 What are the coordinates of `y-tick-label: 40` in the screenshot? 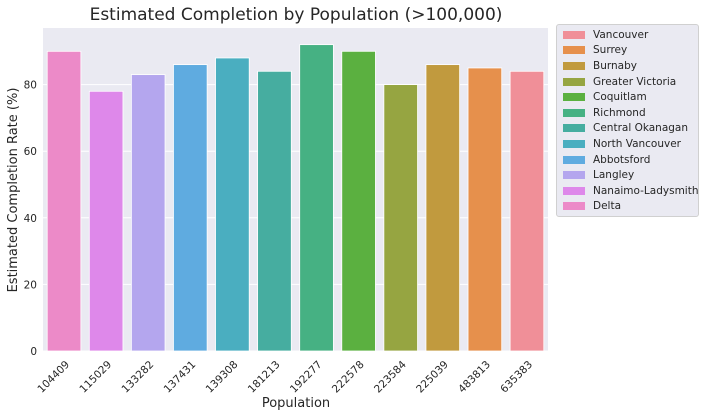 It's located at (30, 219).